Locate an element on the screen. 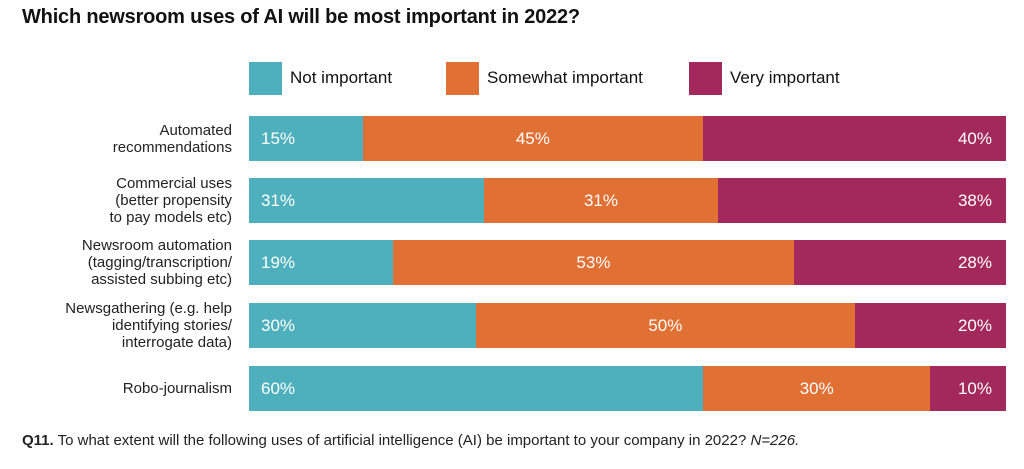  legend-label: Very important is located at coordinates (785, 77).